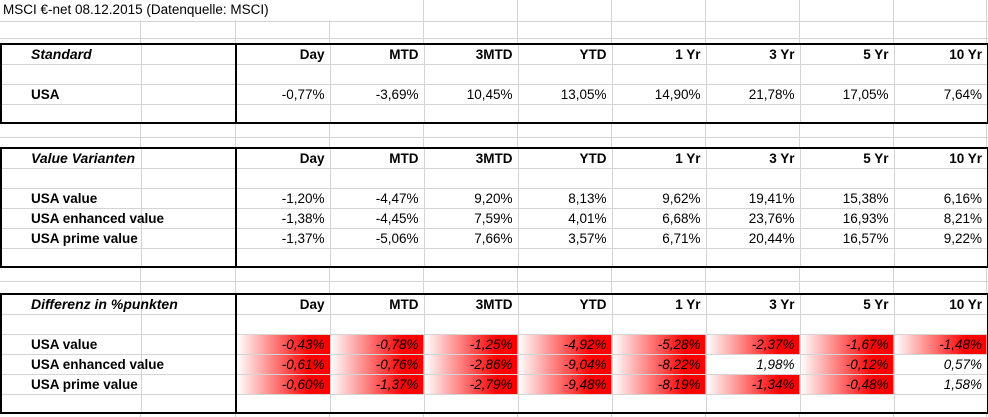 The height and width of the screenshot is (417, 988). Describe the element at coordinates (659, 384) in the screenshot. I see `value-cell: -8,19%` at that location.